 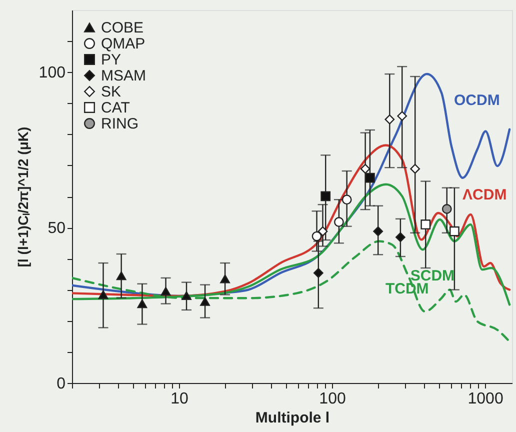 I want to click on x-tick-label: 1000, so click(x=486, y=399).